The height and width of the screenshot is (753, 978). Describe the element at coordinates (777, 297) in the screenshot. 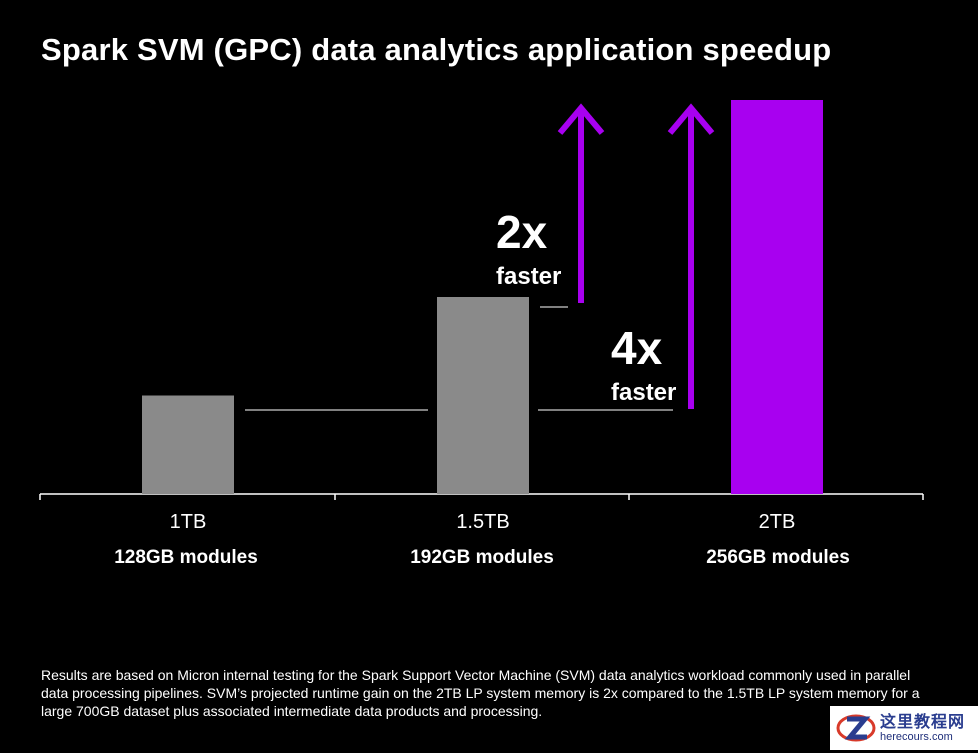

I see `bar-2tb` at that location.